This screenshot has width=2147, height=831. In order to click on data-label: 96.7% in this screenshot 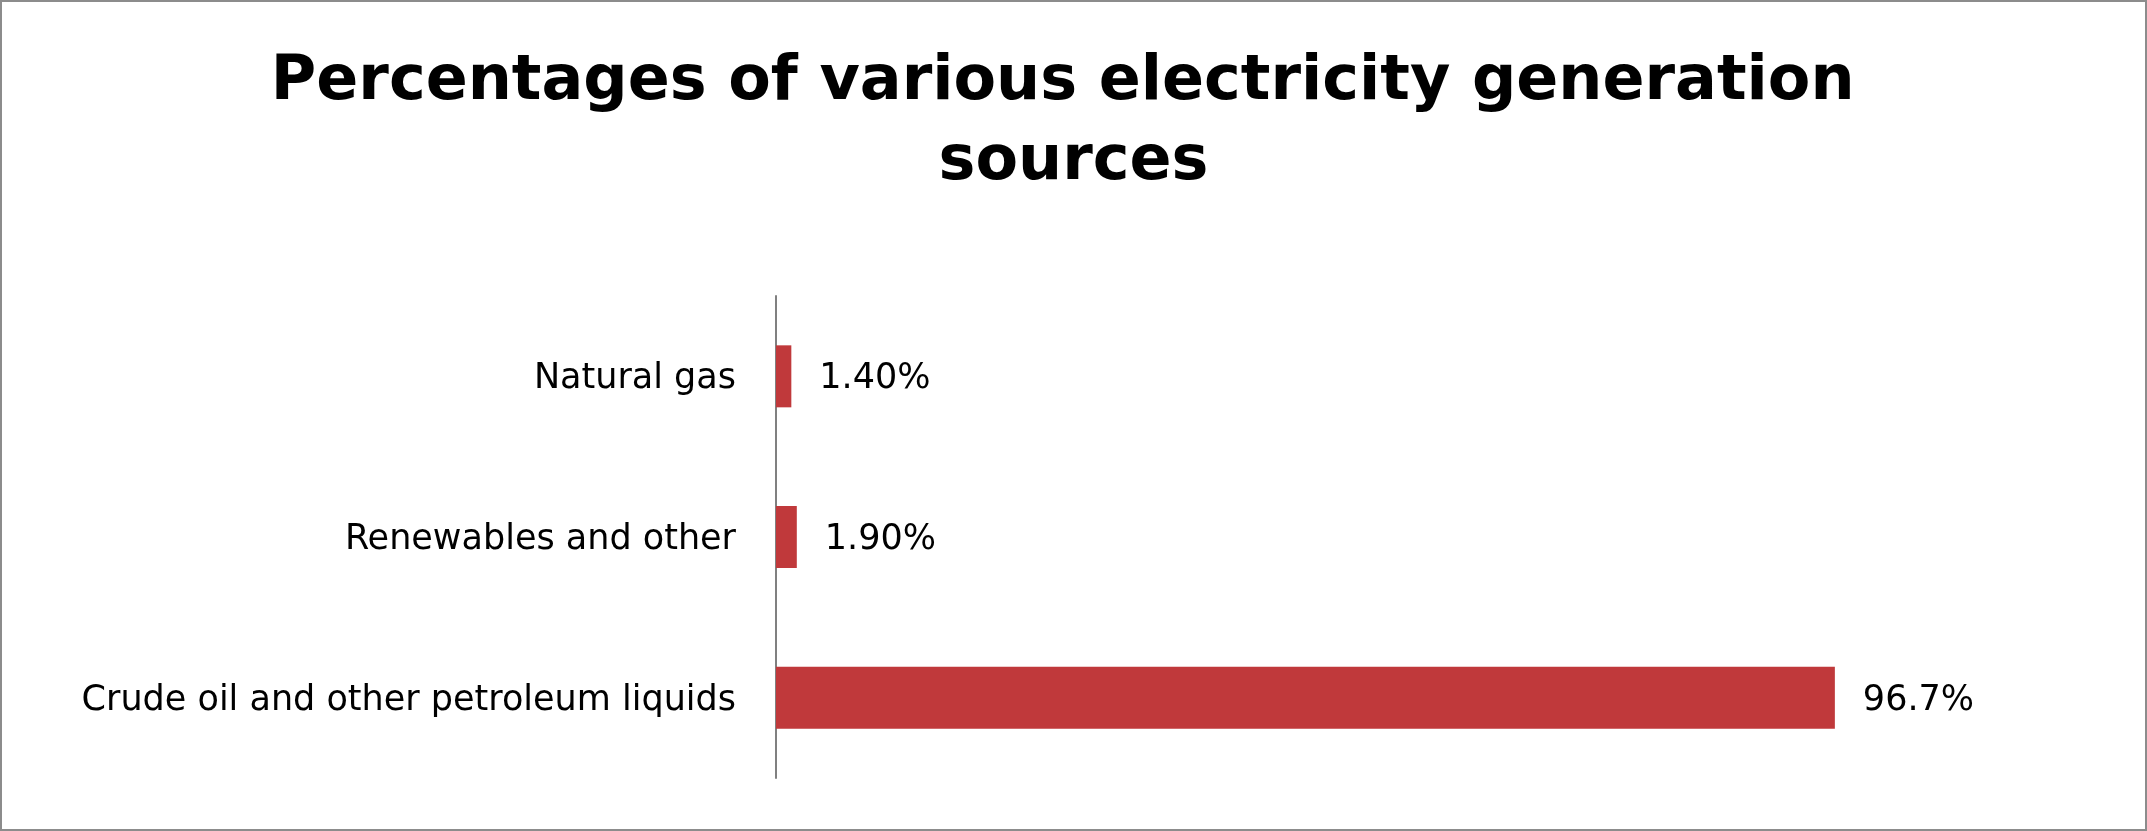, I will do `click(1918, 697)`.